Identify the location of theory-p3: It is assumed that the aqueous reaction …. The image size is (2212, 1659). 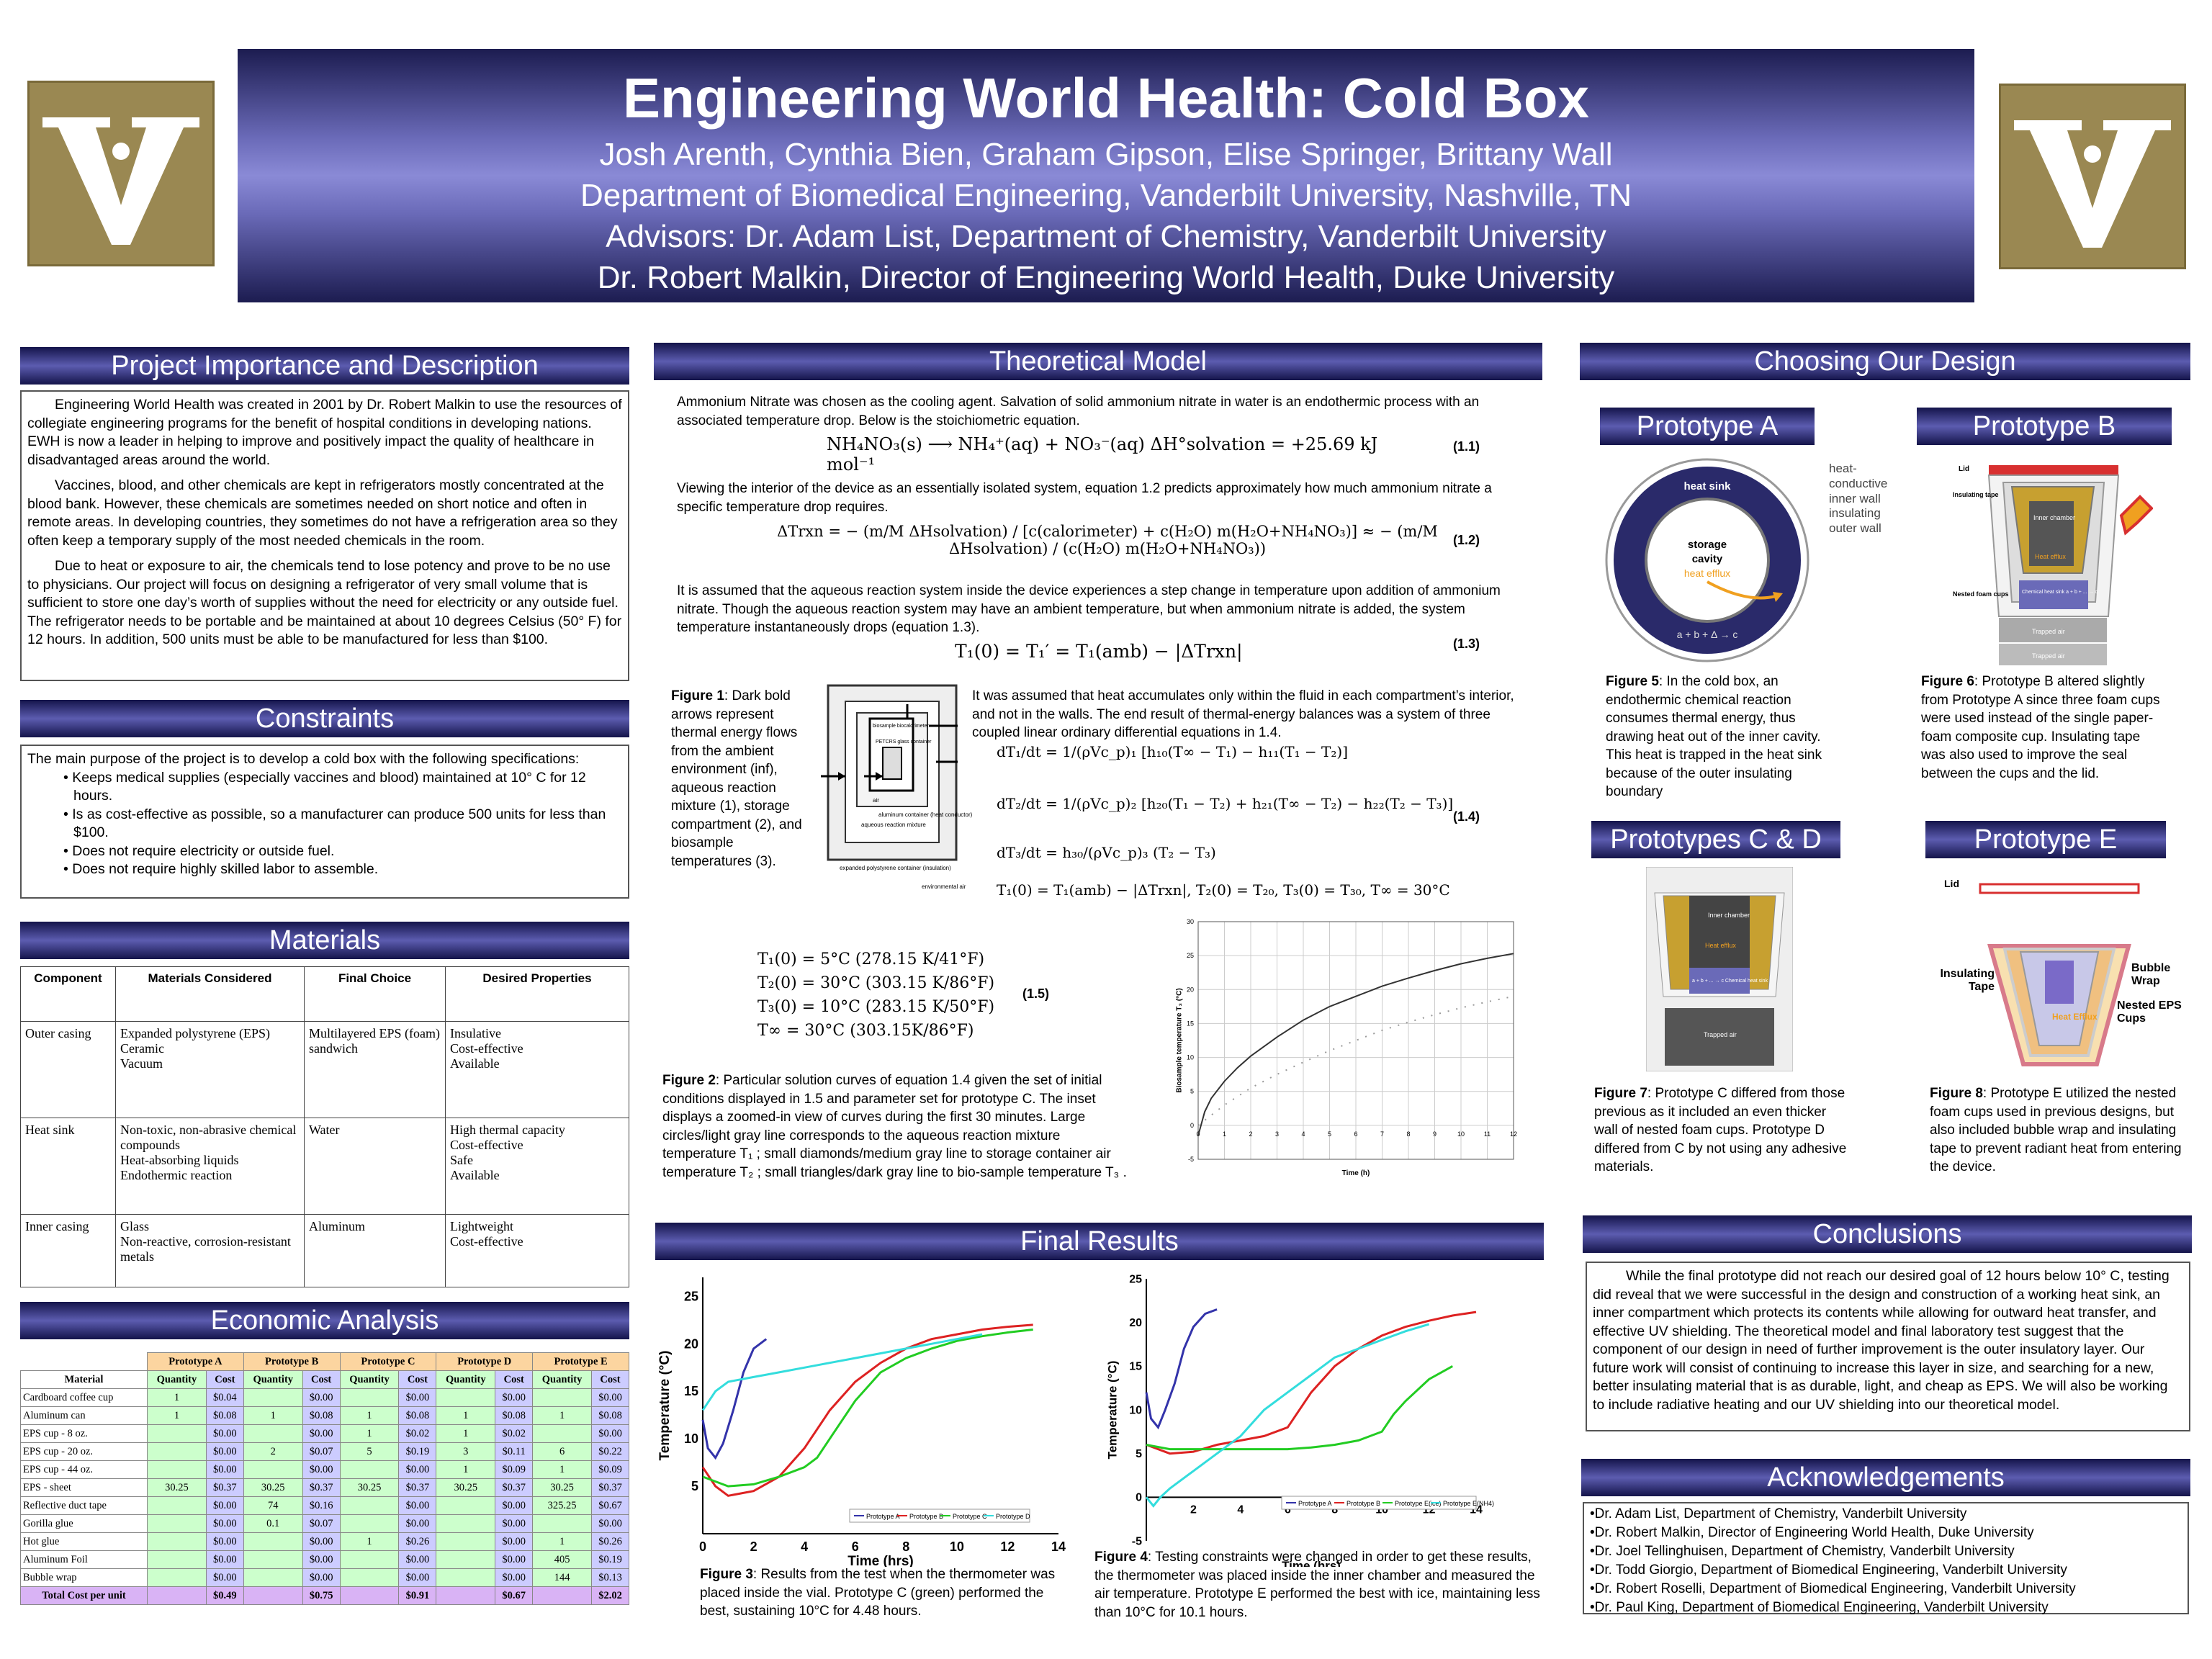
(1089, 609).